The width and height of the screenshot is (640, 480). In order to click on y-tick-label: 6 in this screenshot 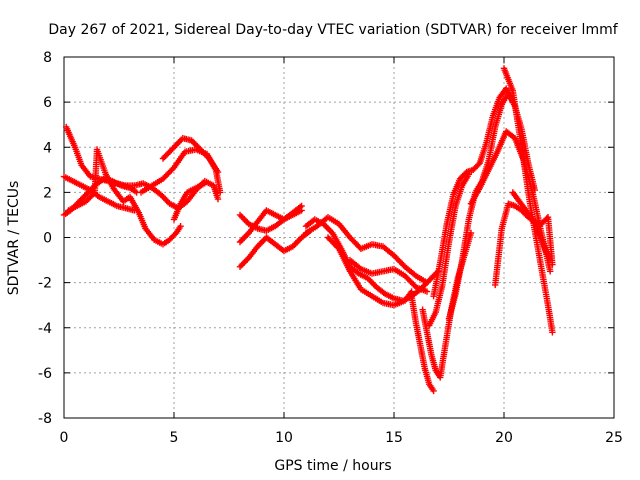, I will do `click(47, 103)`.